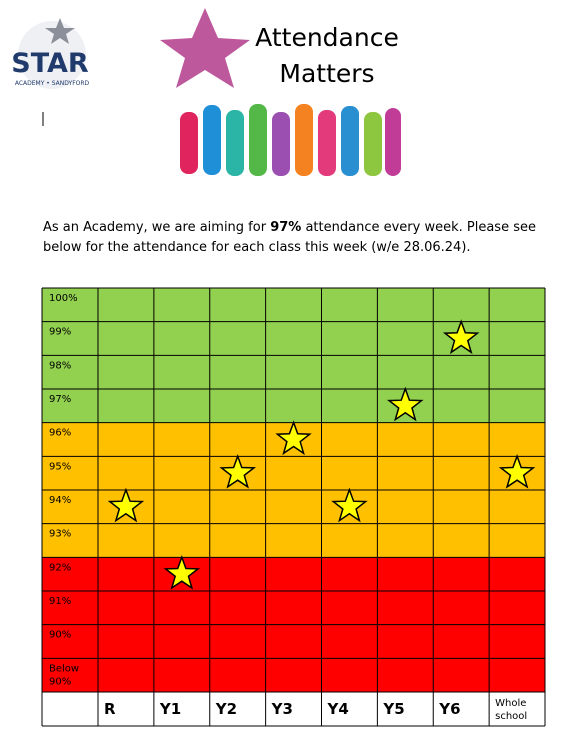 This screenshot has width=563, height=743. Describe the element at coordinates (110, 709) in the screenshot. I see `x-tick-label: R` at that location.